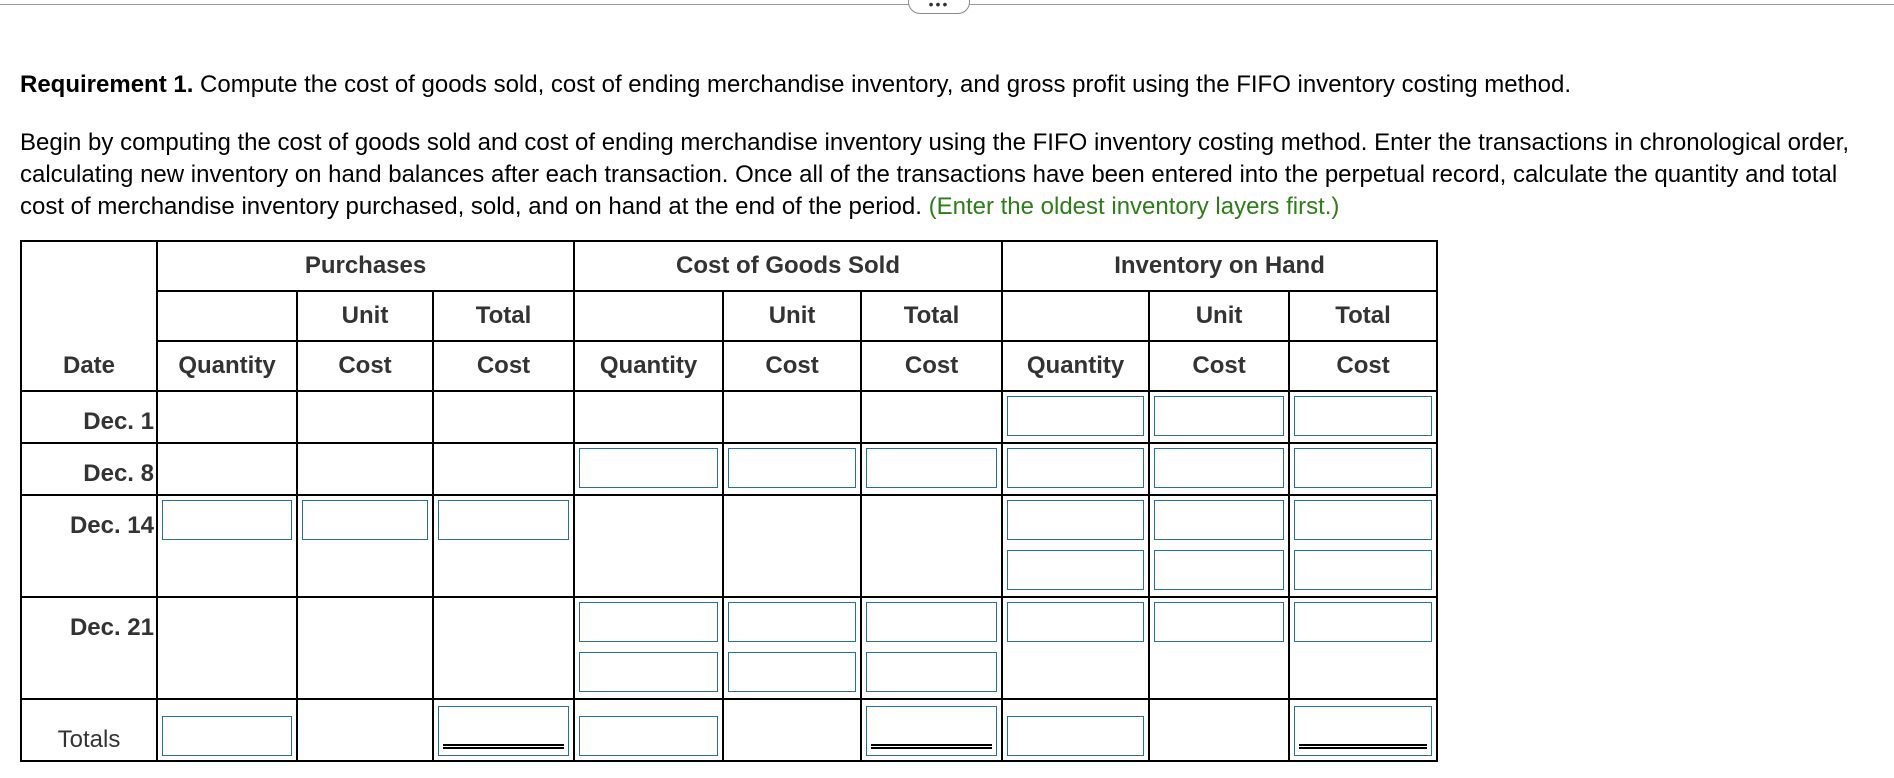  Describe the element at coordinates (932, 731) in the screenshot. I see `totals-cogs-total-cost-input` at that location.